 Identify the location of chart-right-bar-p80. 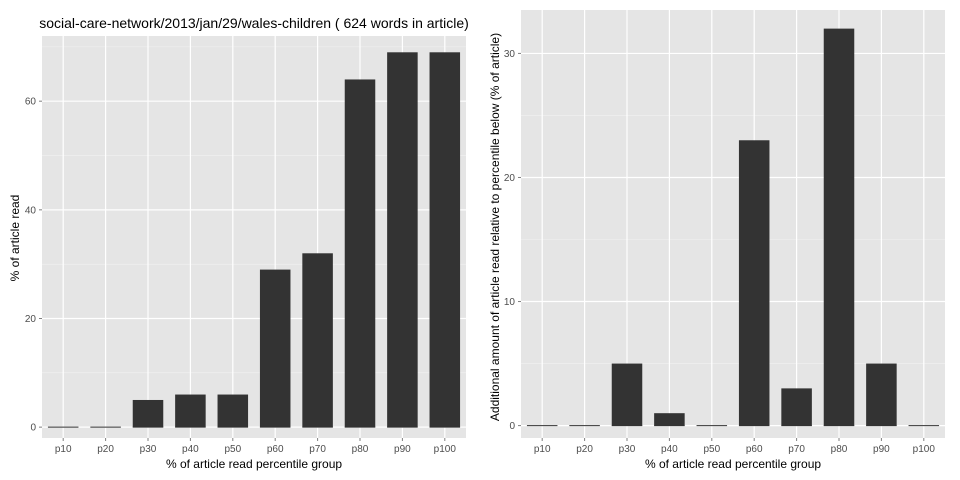
(839, 227).